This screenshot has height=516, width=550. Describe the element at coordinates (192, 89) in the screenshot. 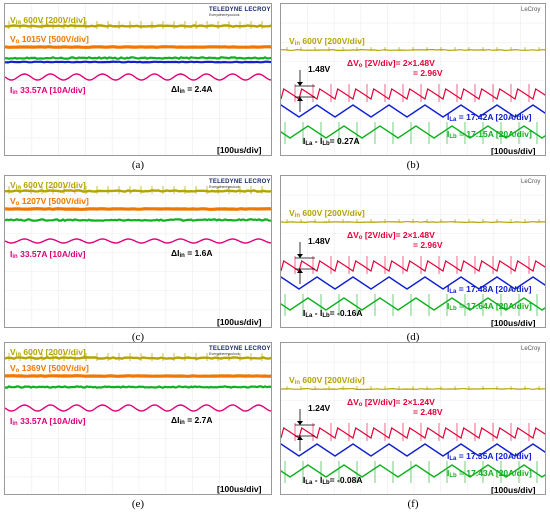

I see `delta-iin-label: ΔIin = 2.4A` at that location.